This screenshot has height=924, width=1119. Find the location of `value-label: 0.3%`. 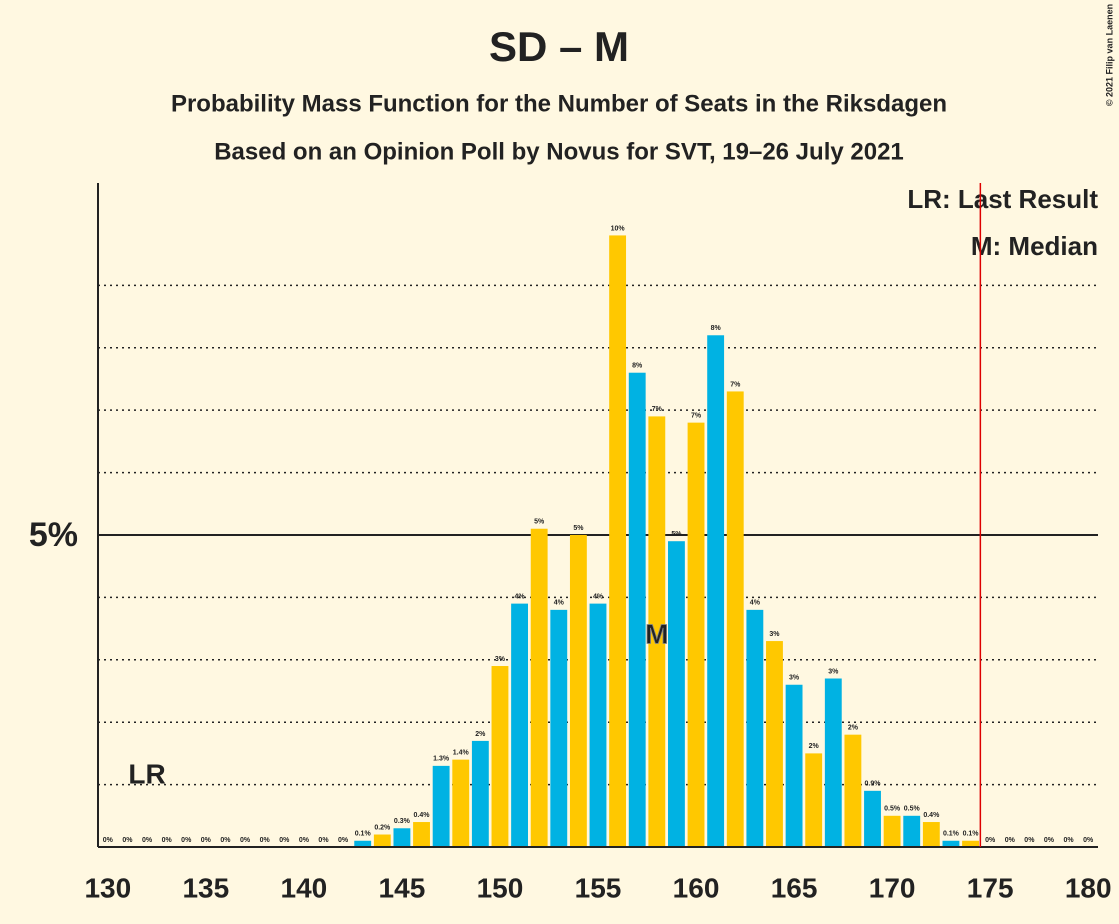

value-label: 0.3% is located at coordinates (402, 821).